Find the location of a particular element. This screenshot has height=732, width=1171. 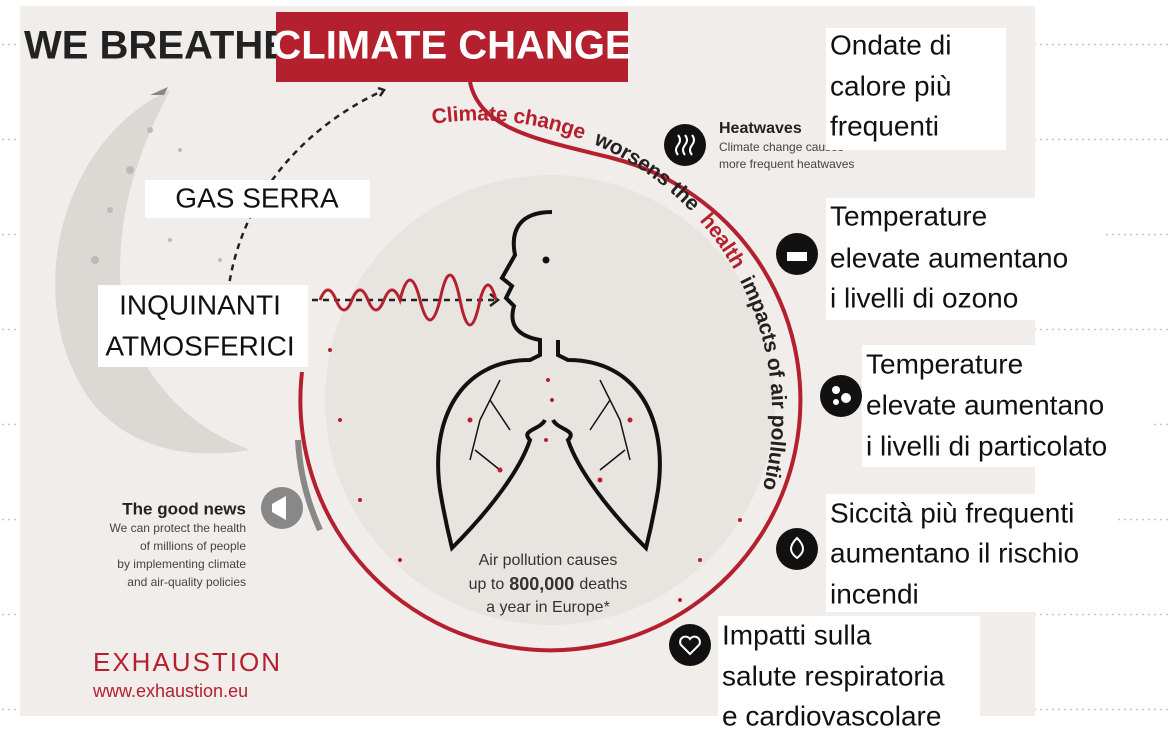

label: Ondate di is located at coordinates (890, 44).